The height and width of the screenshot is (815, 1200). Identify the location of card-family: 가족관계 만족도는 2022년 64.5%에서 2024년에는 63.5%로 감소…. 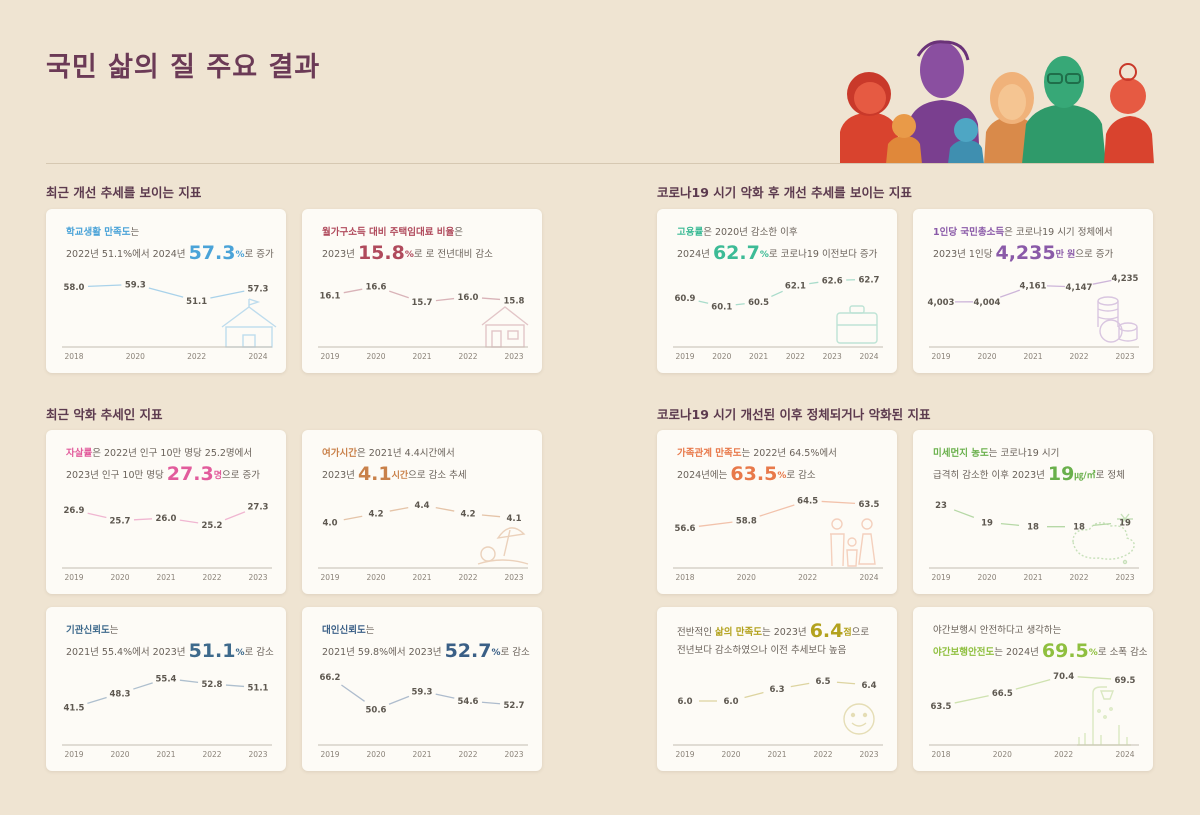
(777, 512).